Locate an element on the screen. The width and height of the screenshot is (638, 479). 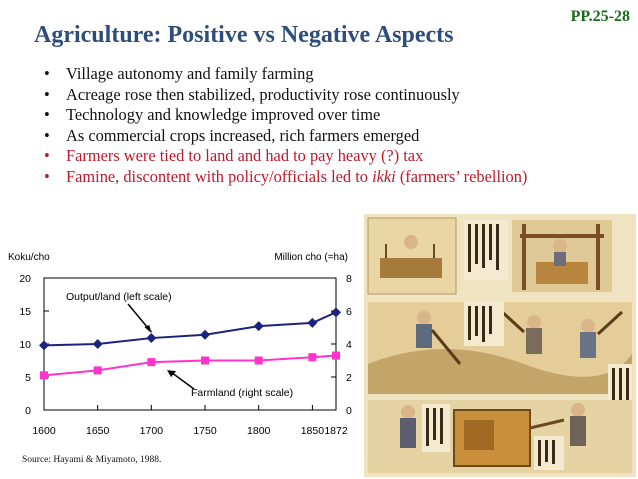
x-tick-label: 1700 is located at coordinates (152, 431).